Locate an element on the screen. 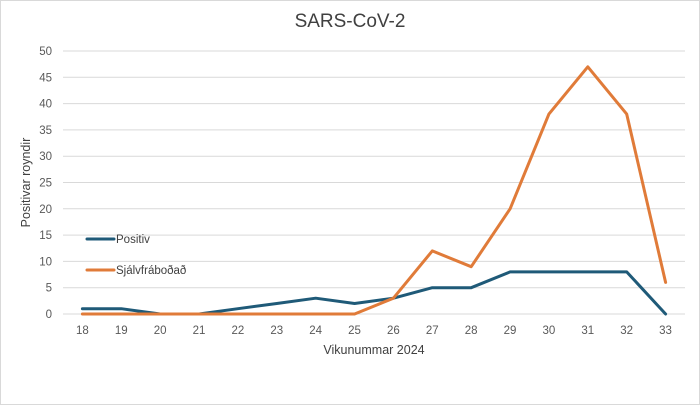 The image size is (700, 405). x-tick-label: 24 is located at coordinates (315, 331).